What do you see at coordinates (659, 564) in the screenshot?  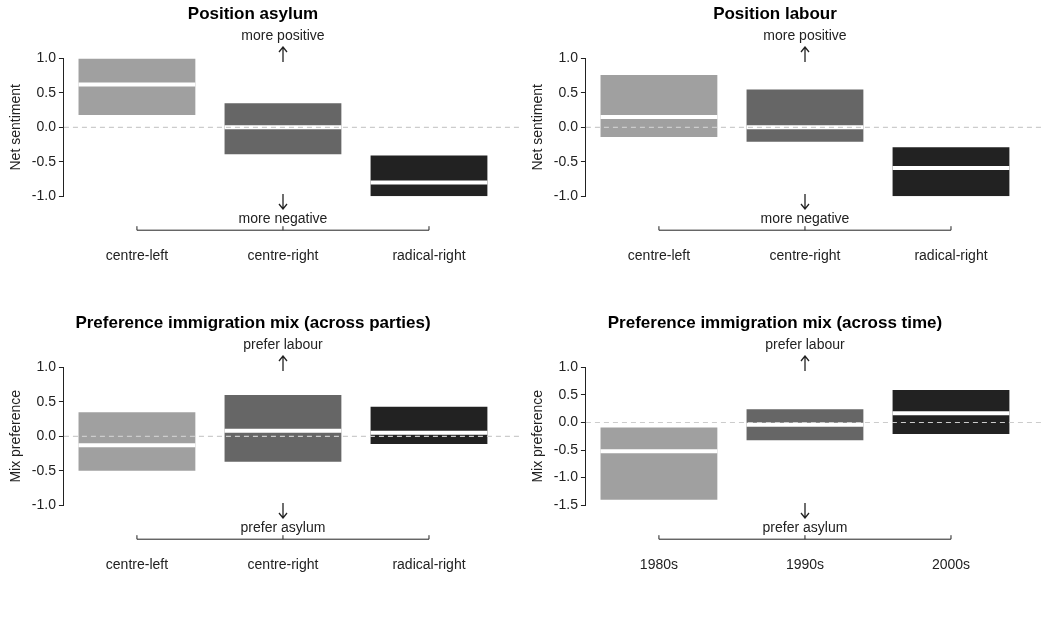 I see `x-tick-label: 1980s` at bounding box center [659, 564].